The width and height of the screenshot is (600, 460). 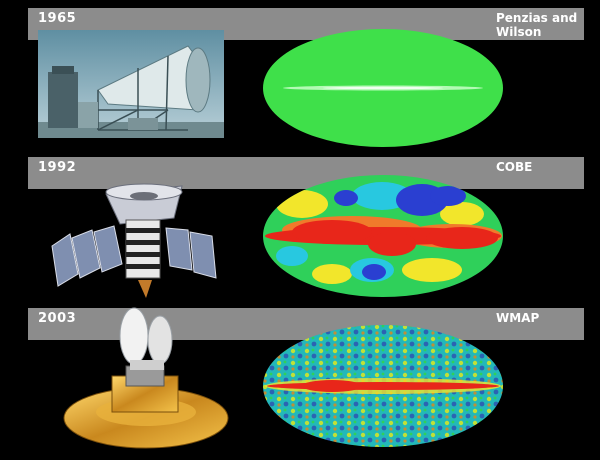 What do you see at coordinates (57, 167) in the screenshot?
I see `row-year-label: 1992` at bounding box center [57, 167].